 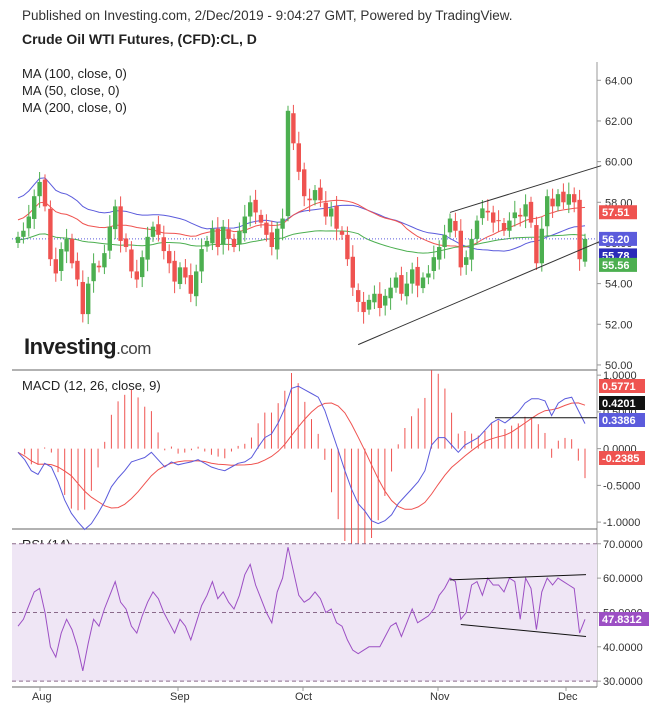 I want to click on macd-signal-line, so click(x=301, y=456).